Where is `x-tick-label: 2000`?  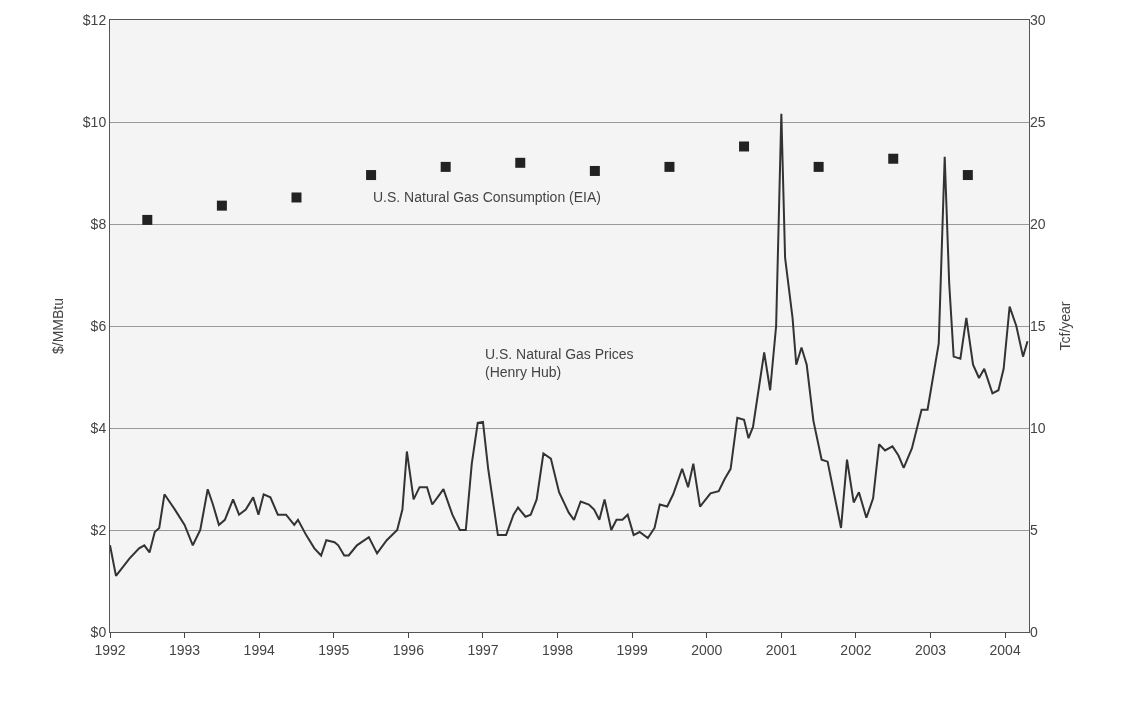 x-tick-label: 2000 is located at coordinates (707, 649).